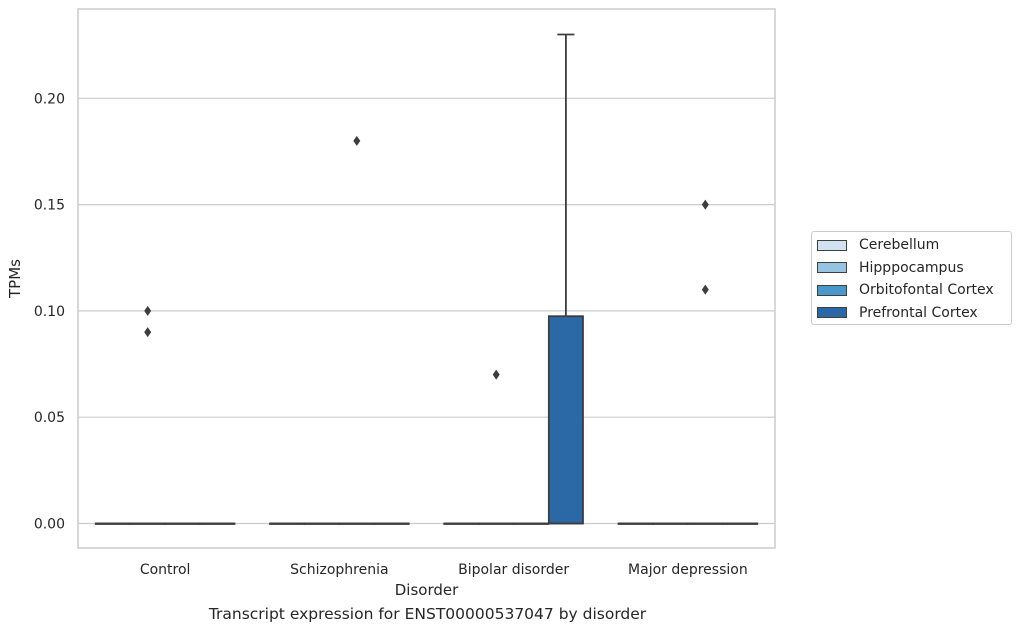 The image size is (1023, 634). Describe the element at coordinates (165, 570) in the screenshot. I see `x-tick-label: Control` at that location.